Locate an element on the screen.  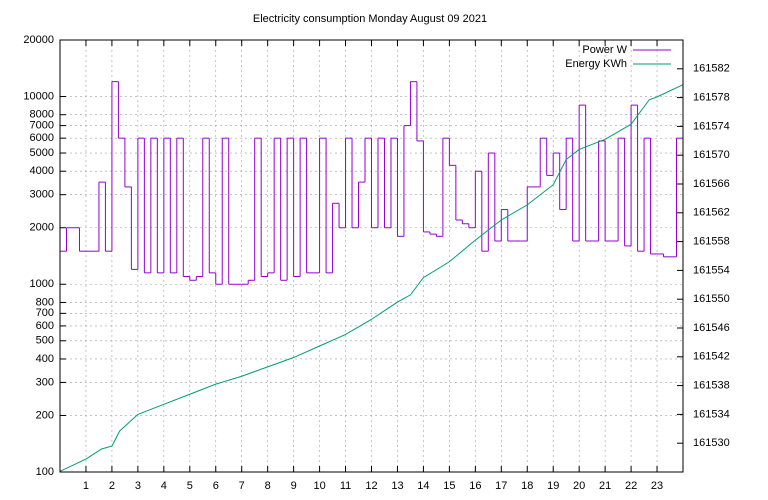
x-tick-label: 15 is located at coordinates (449, 486).